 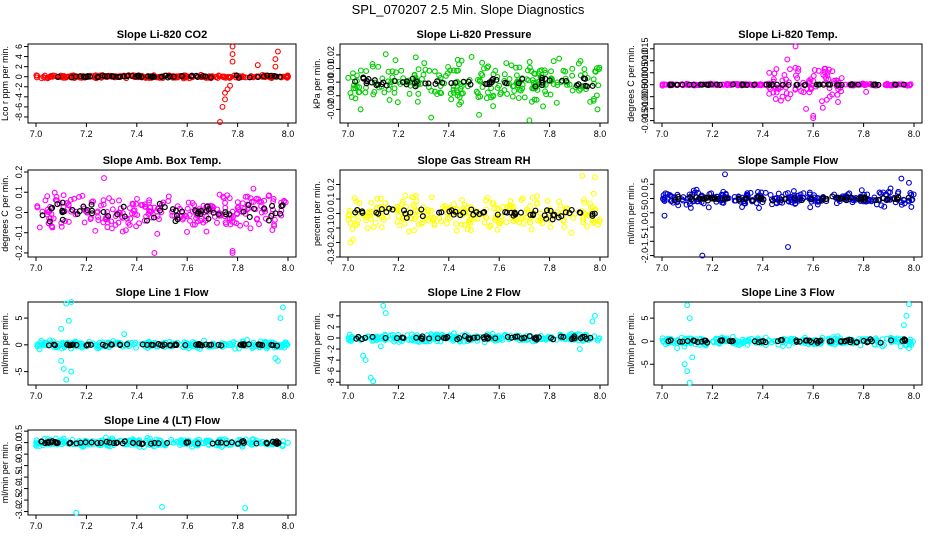 I want to click on y-axis-label: degrees C per min., so click(x=5, y=213).